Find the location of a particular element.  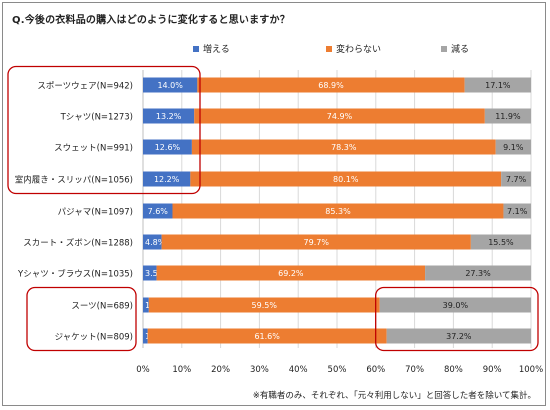

data-label: 14.0% is located at coordinates (170, 85).